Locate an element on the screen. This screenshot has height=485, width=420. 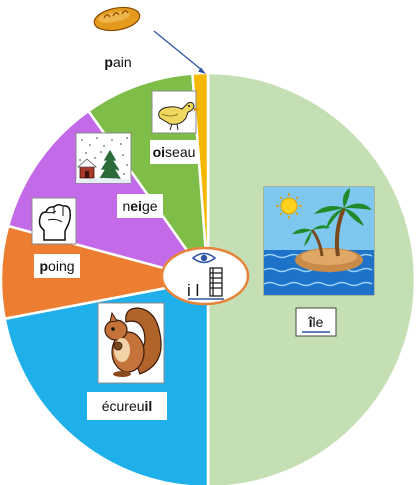
word-label-text-0: île is located at coordinates (316, 322).